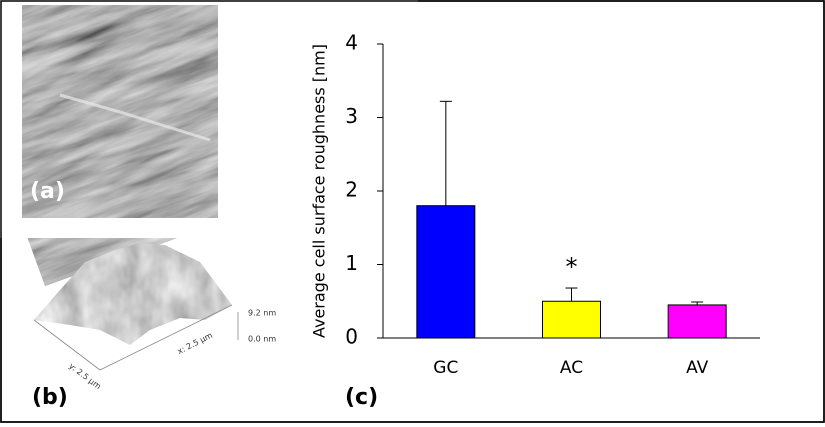  What do you see at coordinates (50, 397) in the screenshot?
I see `panel-label: (b)` at bounding box center [50, 397].